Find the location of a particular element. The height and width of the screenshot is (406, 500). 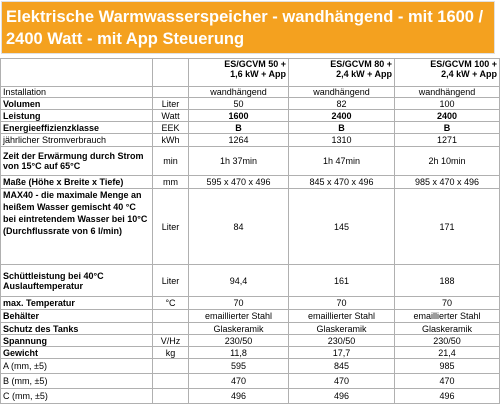

value: 161 is located at coordinates (341, 280).